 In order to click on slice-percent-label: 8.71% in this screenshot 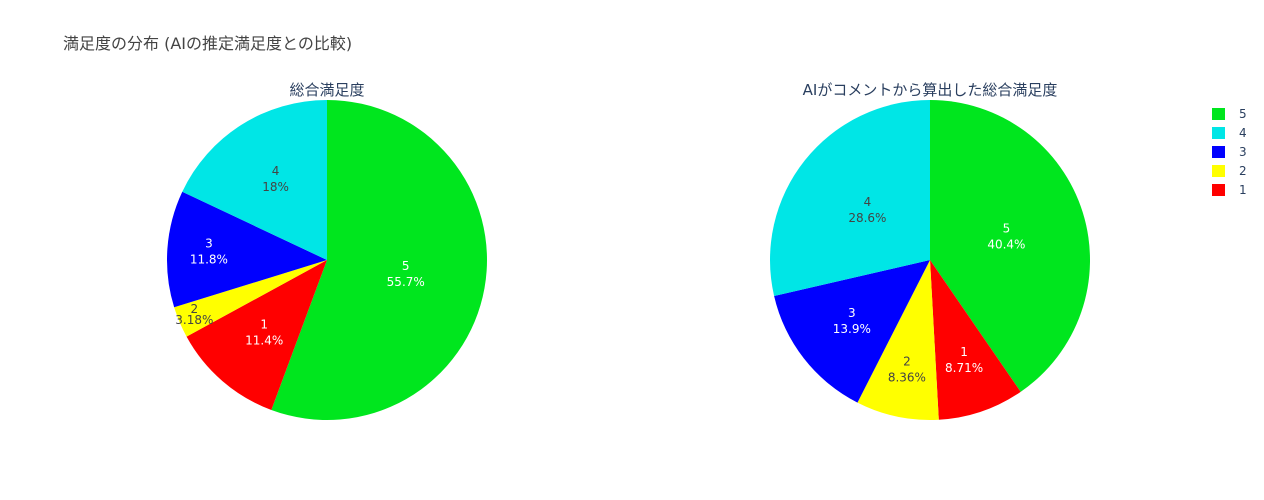, I will do `click(964, 368)`.